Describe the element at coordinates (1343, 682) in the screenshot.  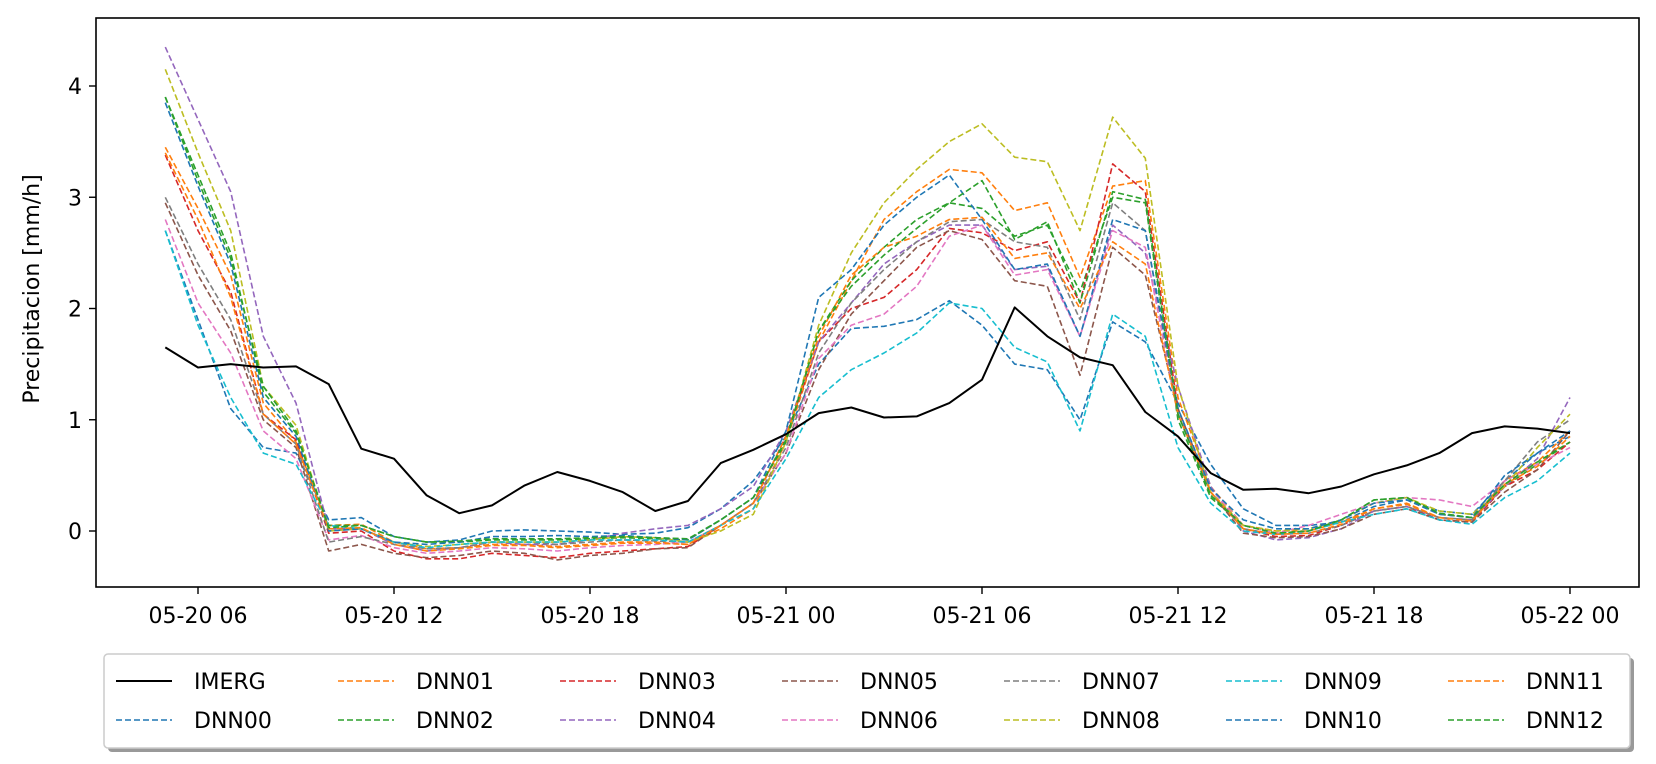
I see `legend-label-dnn09: DNN09` at that location.